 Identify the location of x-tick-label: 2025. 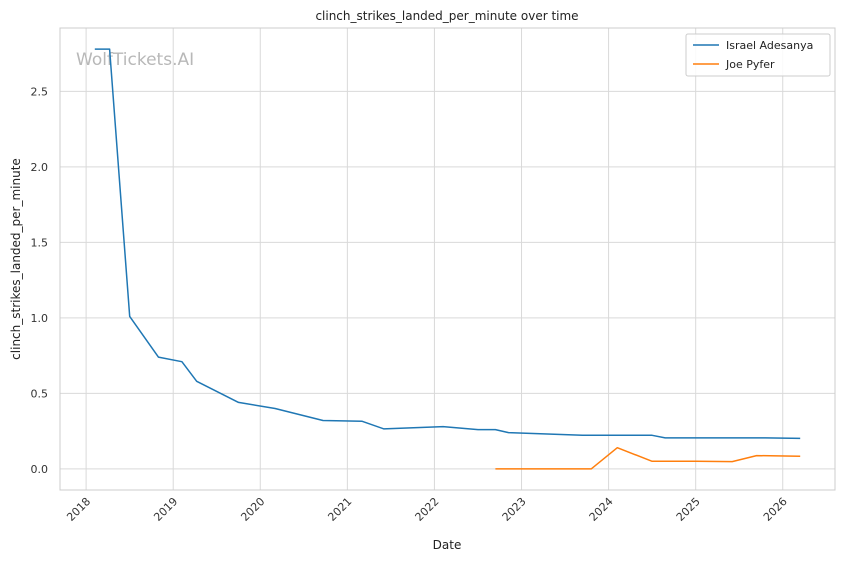
(688, 509).